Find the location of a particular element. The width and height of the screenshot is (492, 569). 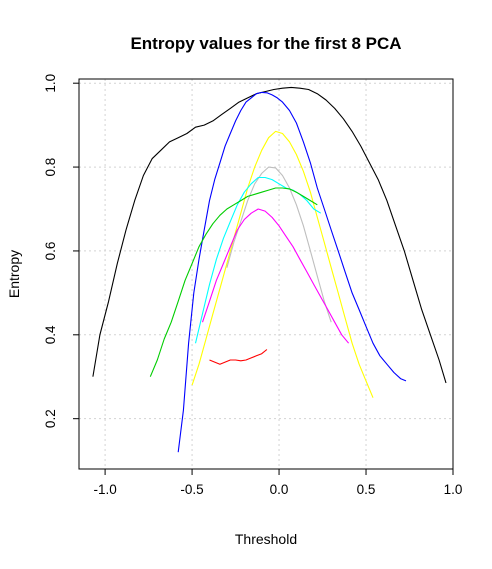

x-tick-label: 1.0 is located at coordinates (453, 489).